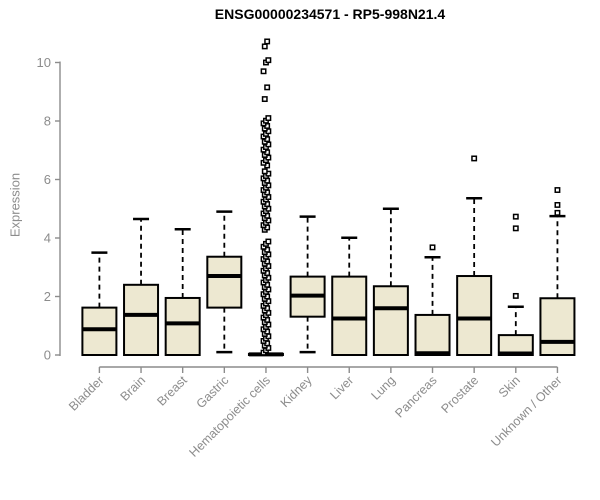 The height and width of the screenshot is (500, 600). Describe the element at coordinates (330, 14) in the screenshot. I see `chart-title: ENSG00000234571 - RP5-998N21.4` at that location.